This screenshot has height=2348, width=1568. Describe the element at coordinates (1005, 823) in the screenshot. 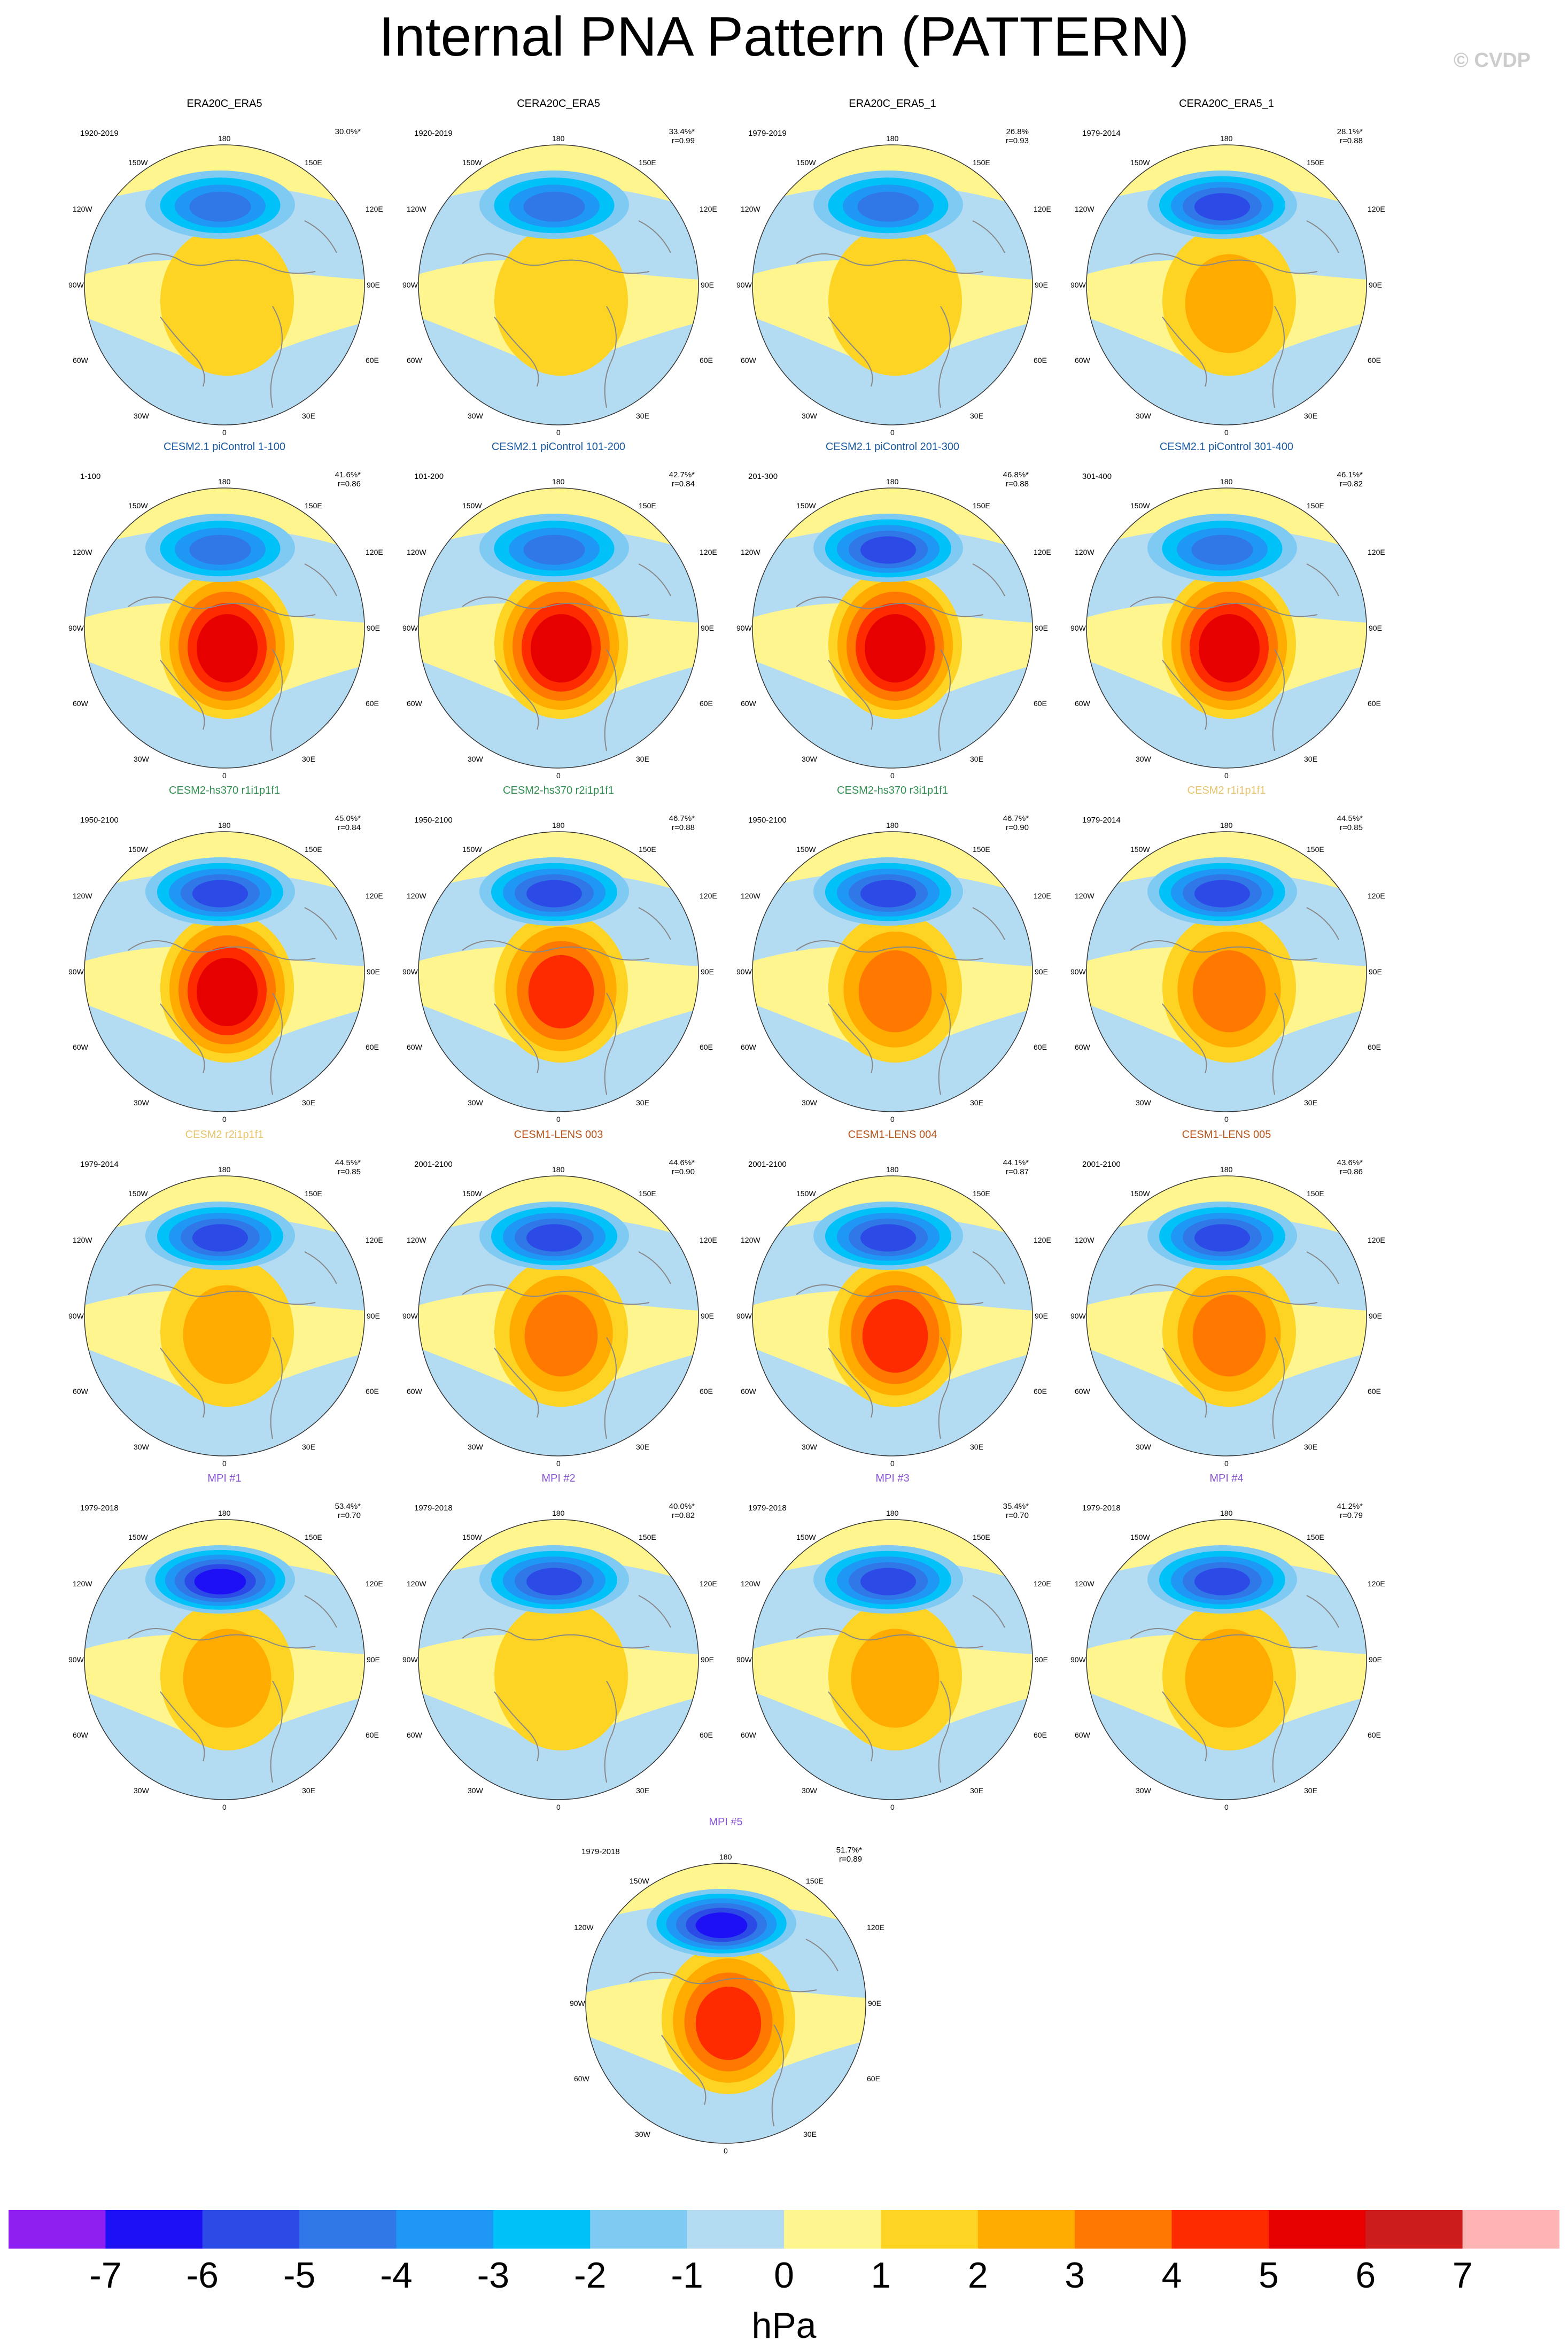

I see `panel-stats: 46.7%* r=0.90` at that location.